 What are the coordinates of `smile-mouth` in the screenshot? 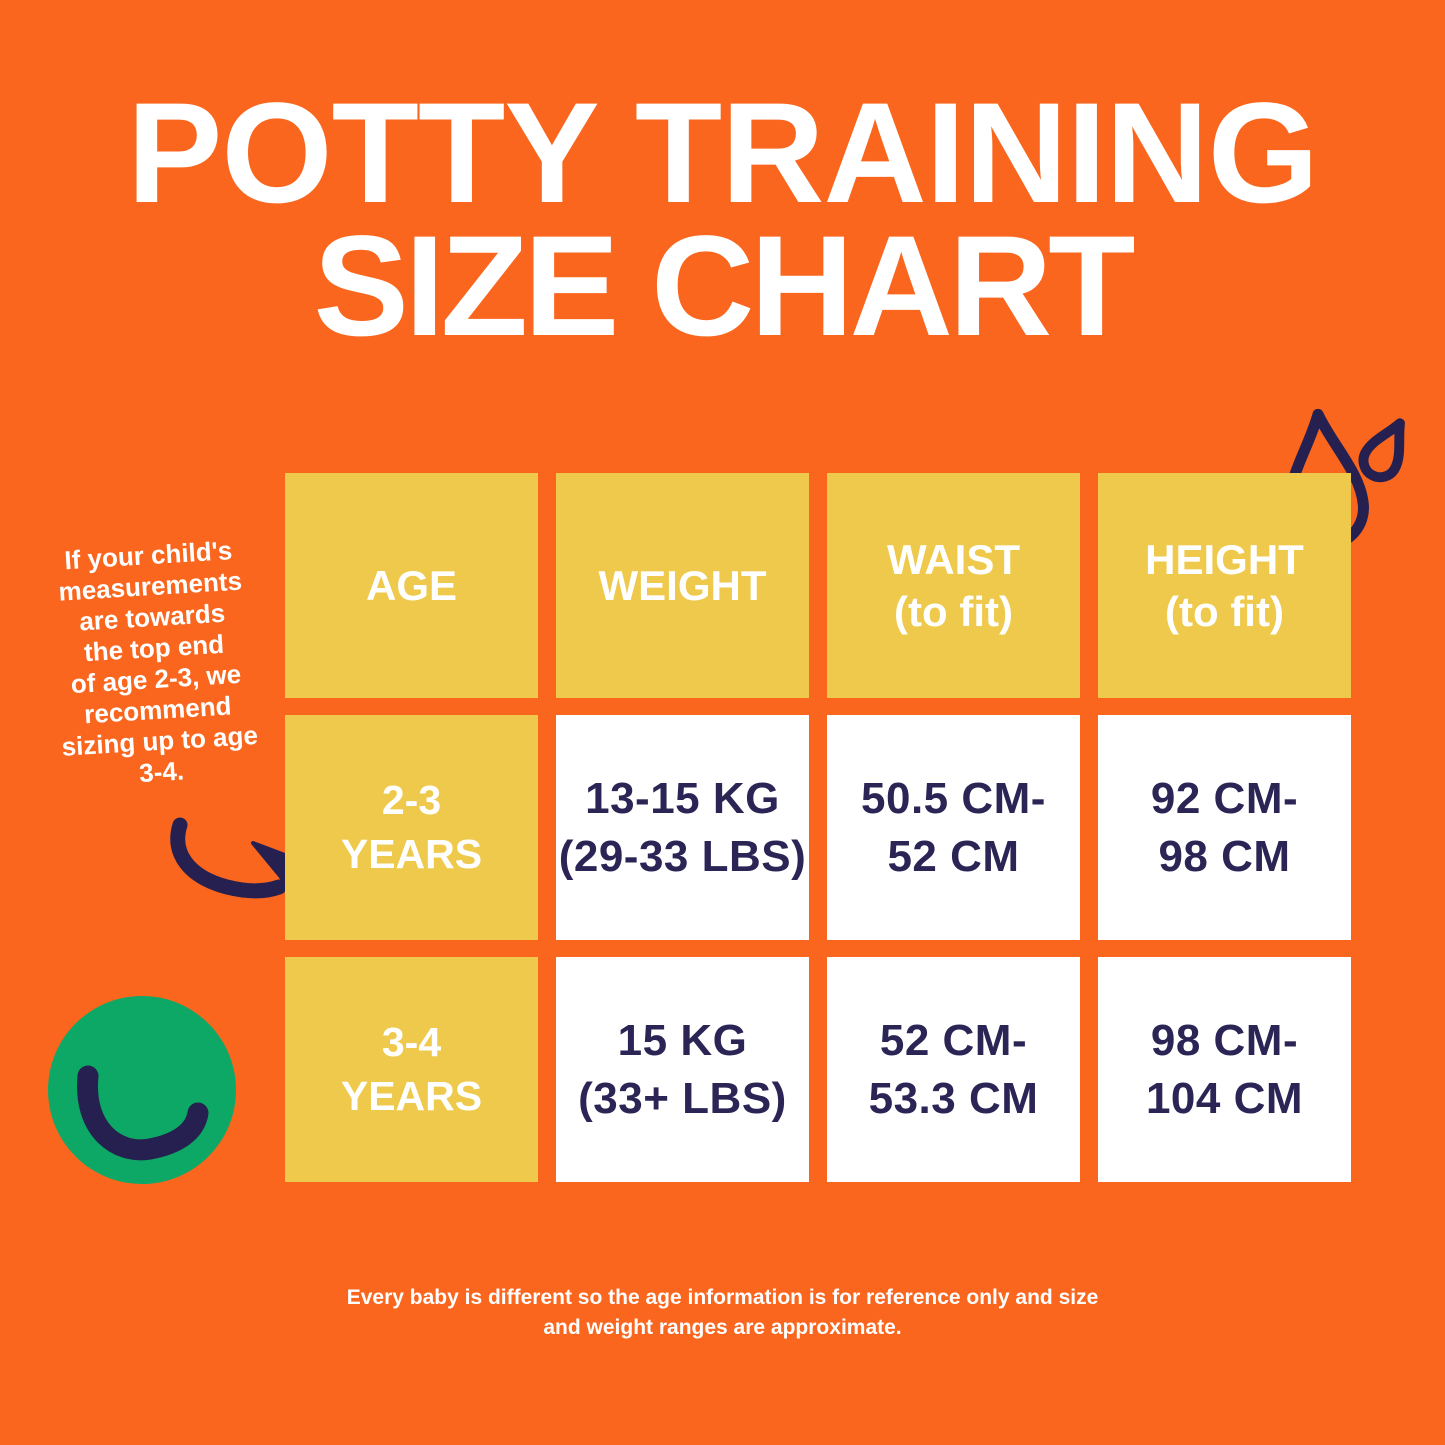 It's located at (143, 1113).